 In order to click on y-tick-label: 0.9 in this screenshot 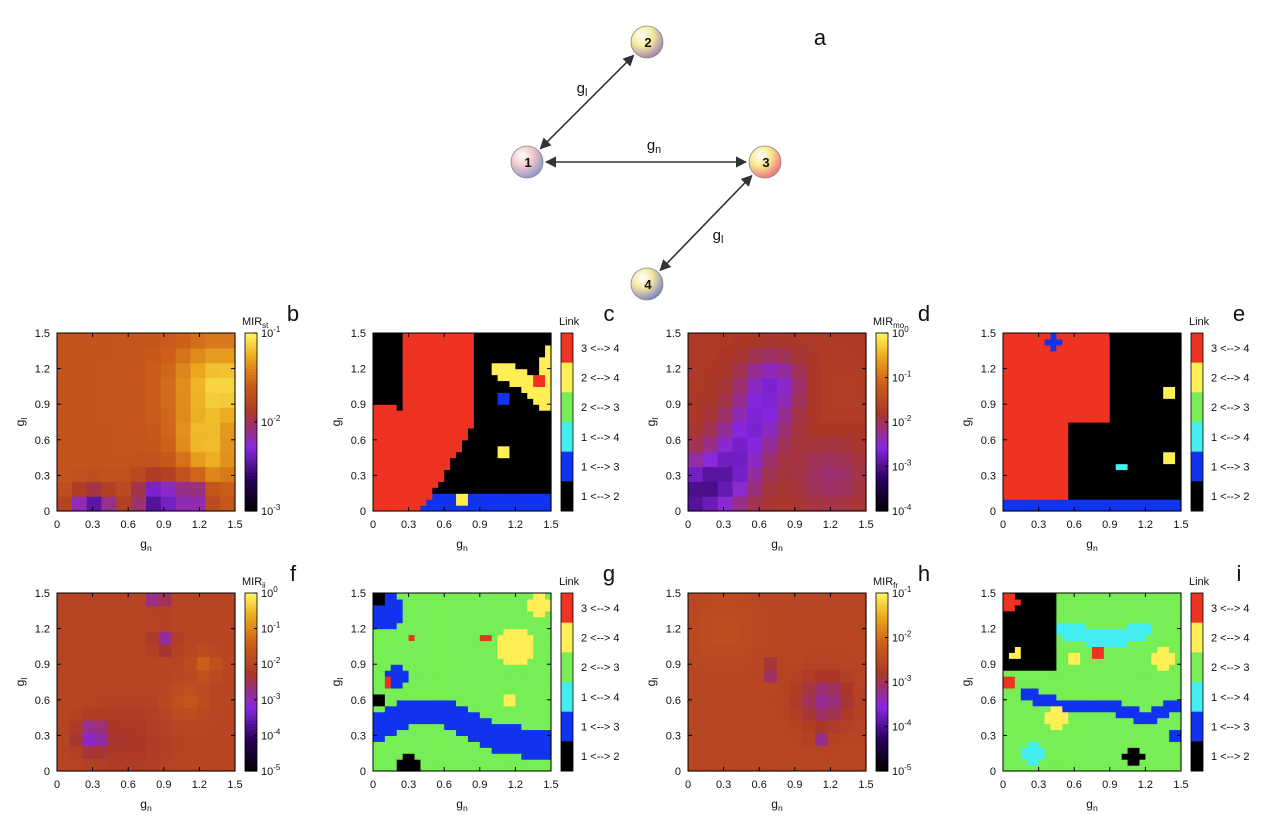, I will do `click(42, 665)`.